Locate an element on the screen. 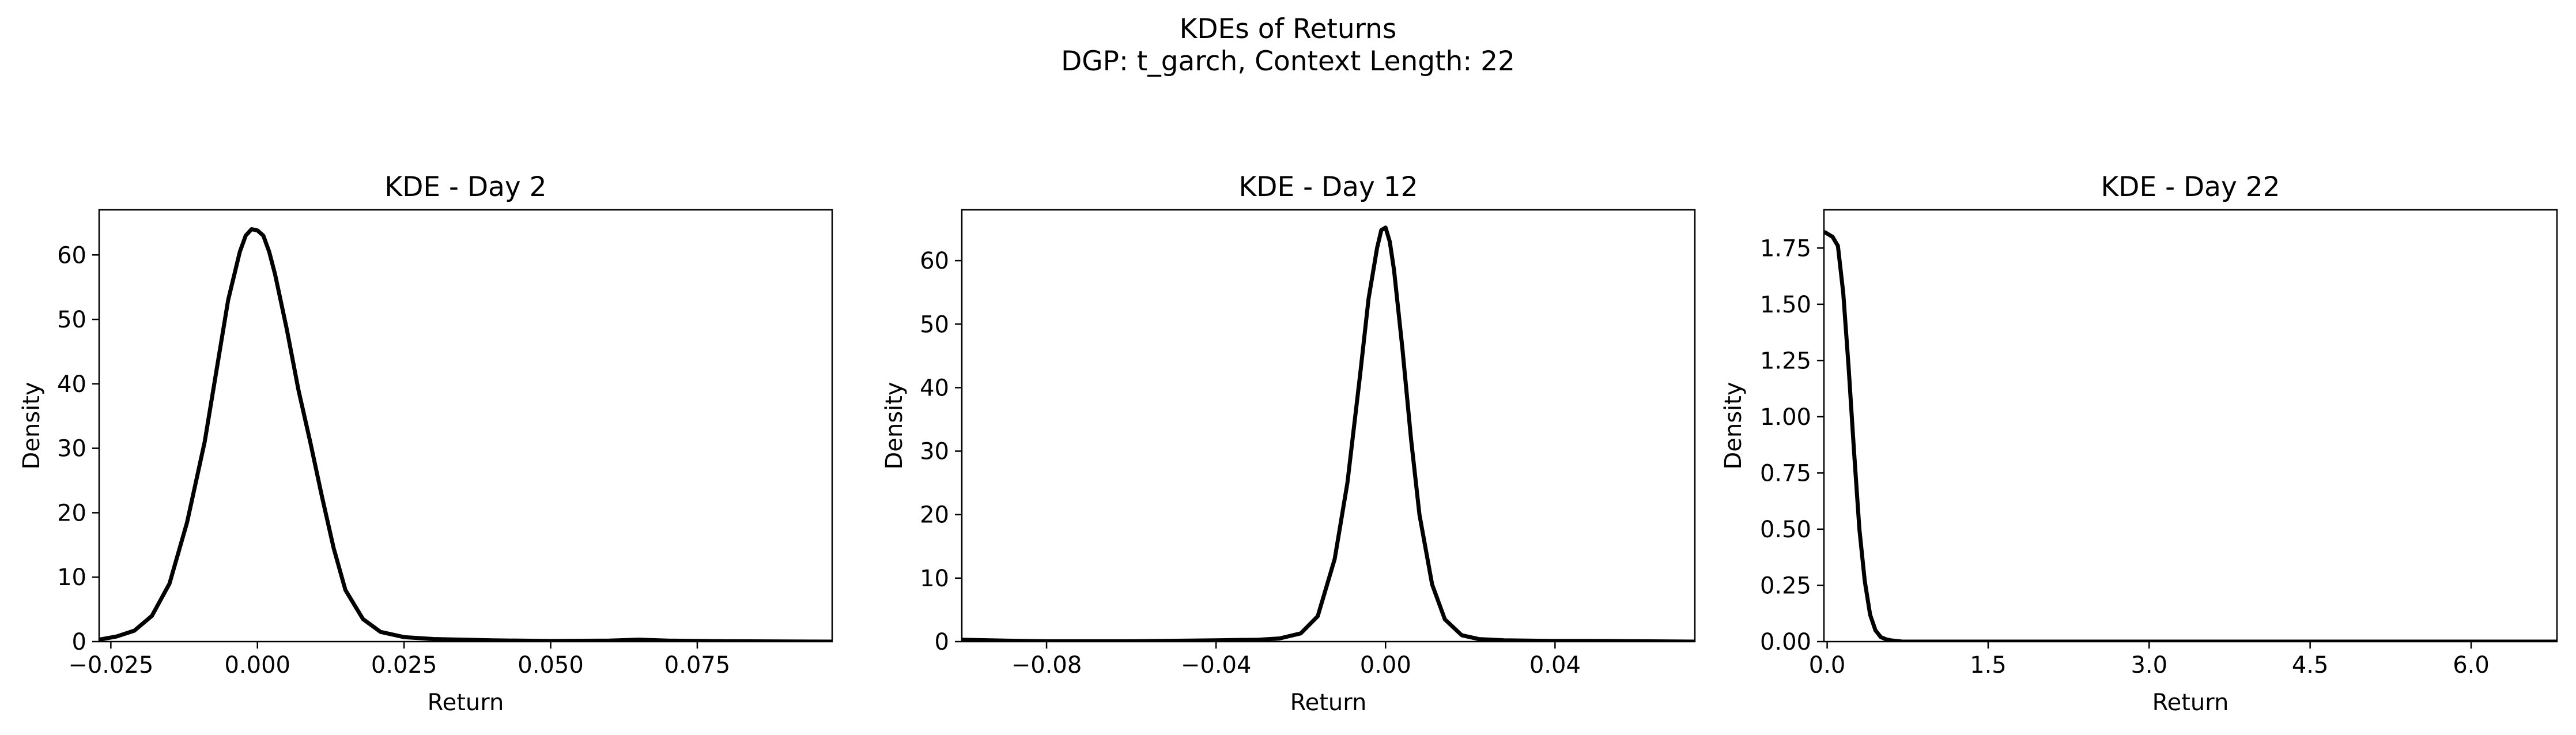 The image size is (2576, 735). x-tick-label: −0.04 is located at coordinates (1216, 665).